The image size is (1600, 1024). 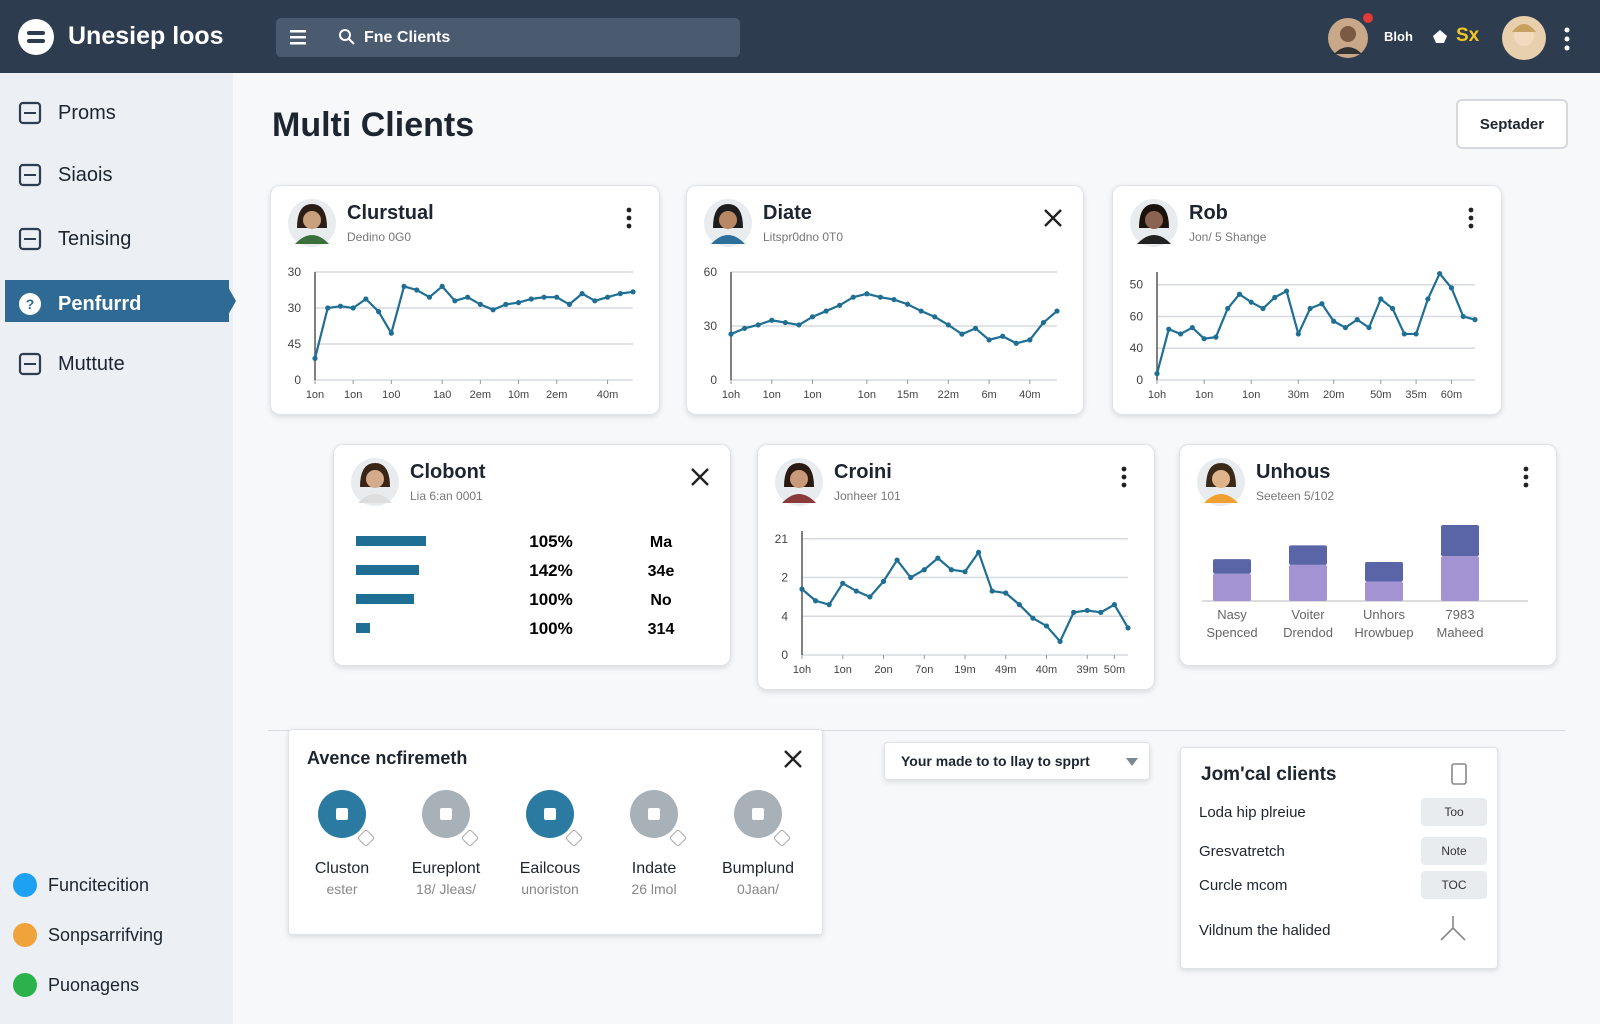 I want to click on footer-icon, so click(x=25, y=885).